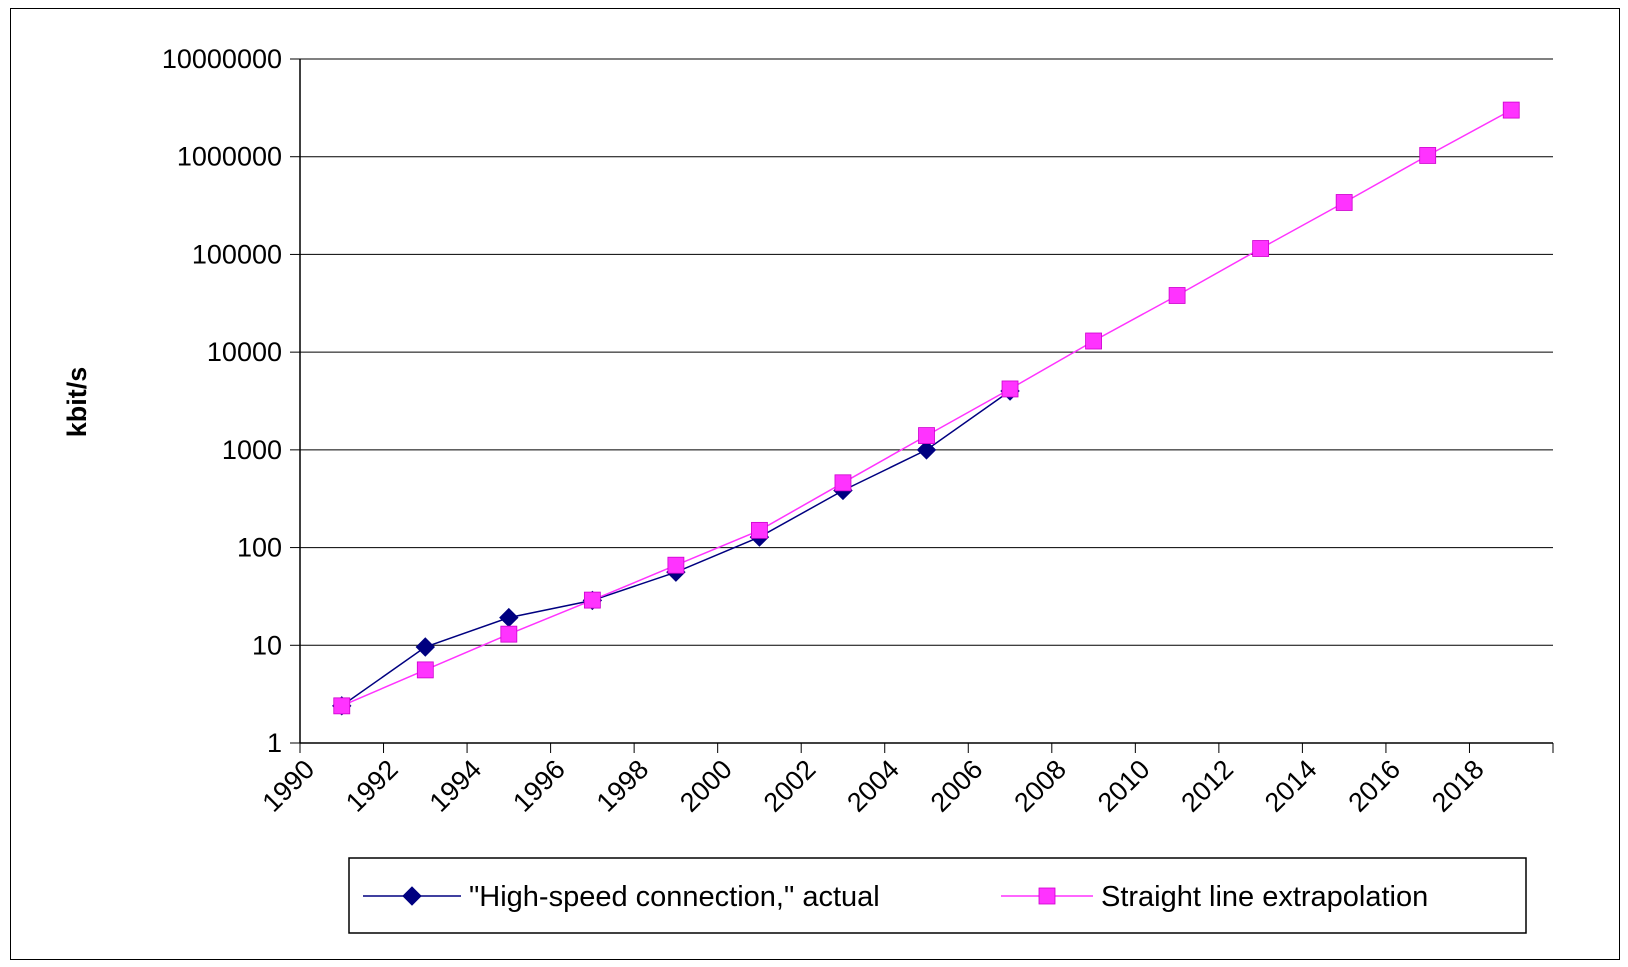 The image size is (1628, 967). I want to click on y-tick-label: 1000, so click(252, 450).